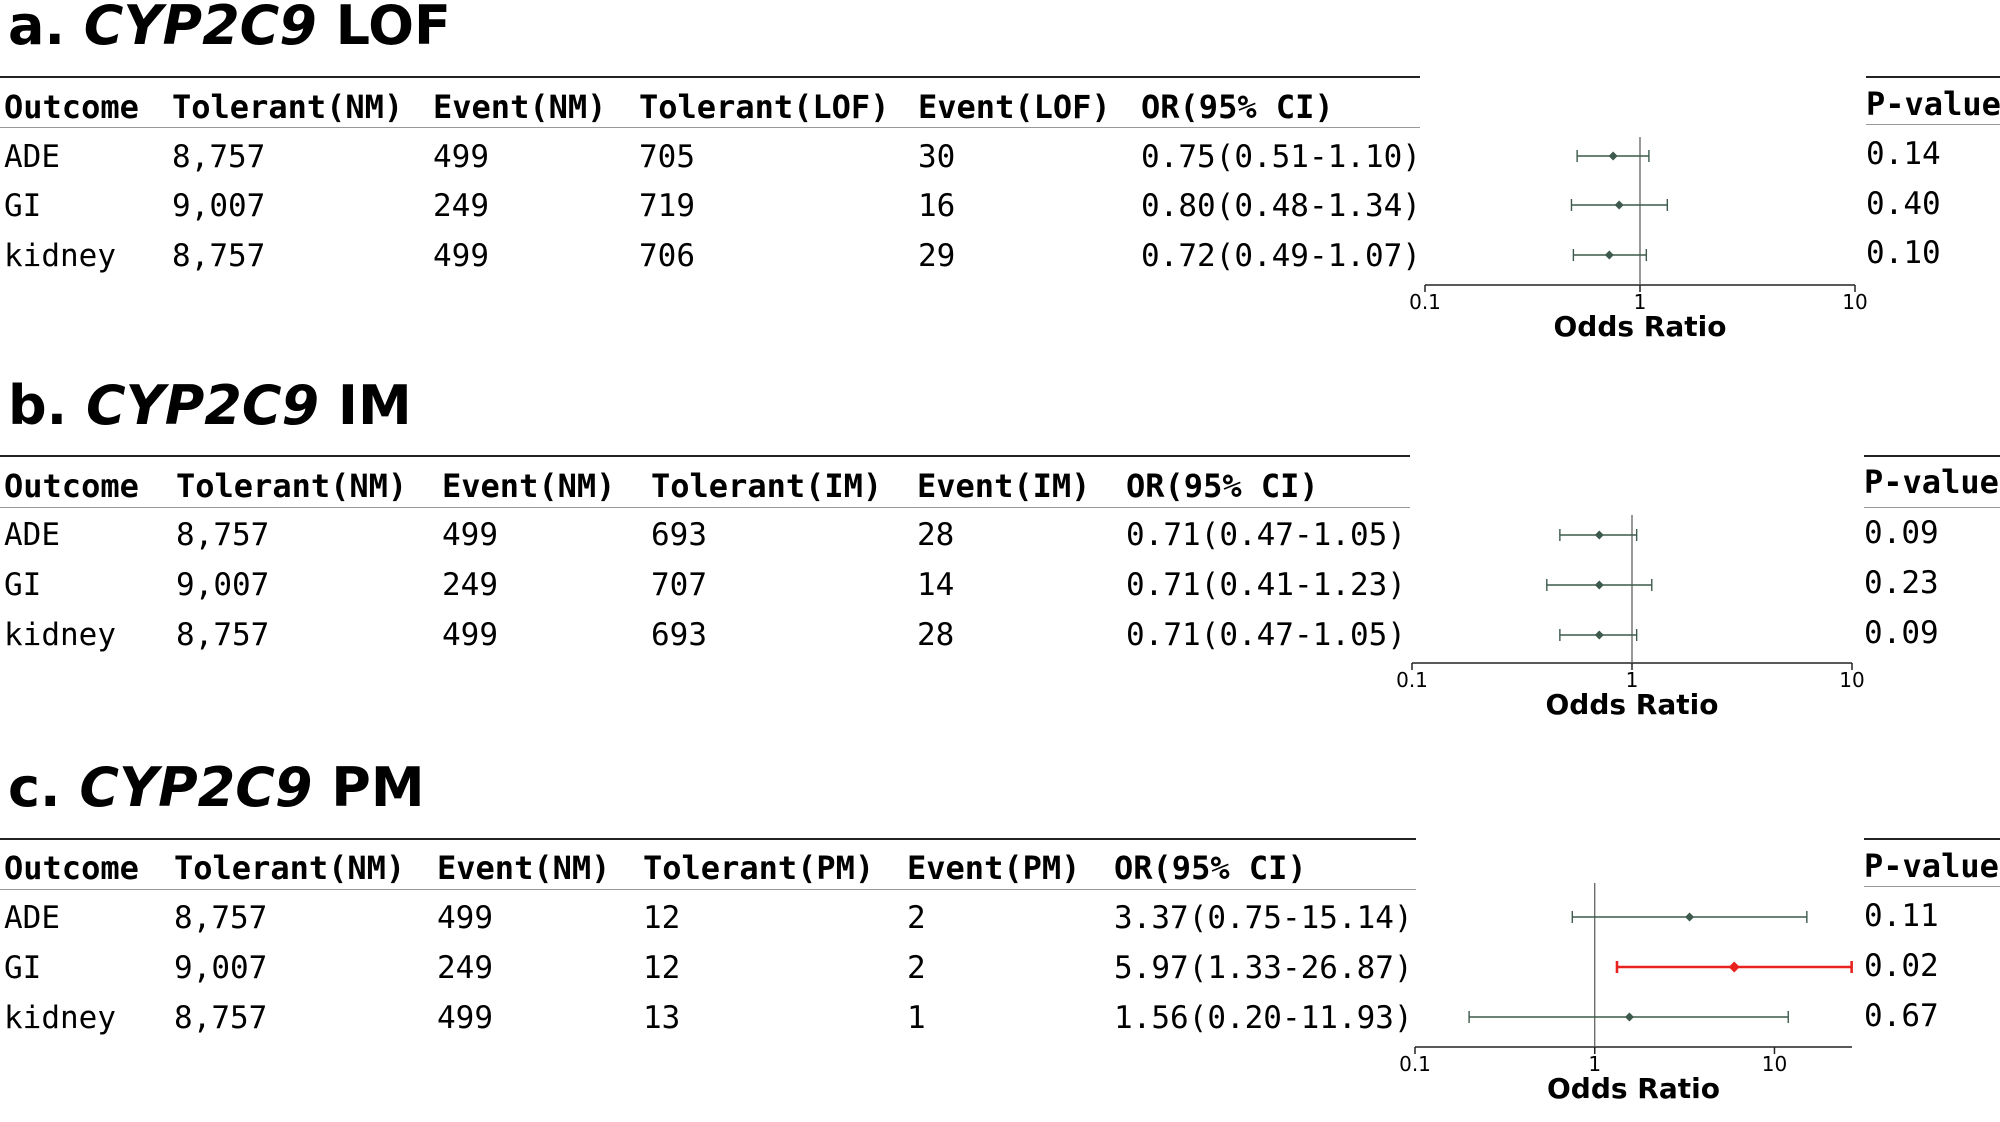  I want to click on pvalue-cell: 0.23, so click(1901, 583).